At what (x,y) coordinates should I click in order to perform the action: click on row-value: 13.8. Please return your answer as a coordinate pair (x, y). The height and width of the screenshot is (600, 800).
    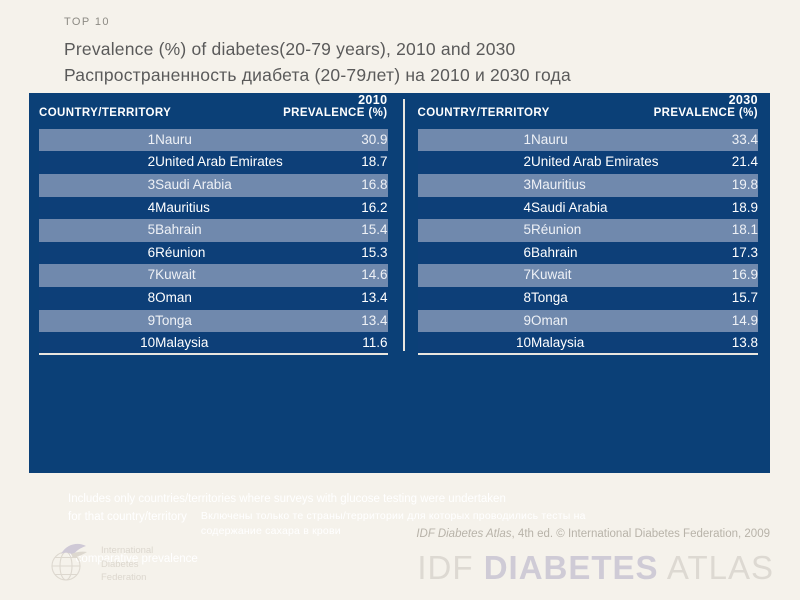
    Looking at the image, I should click on (701, 343).